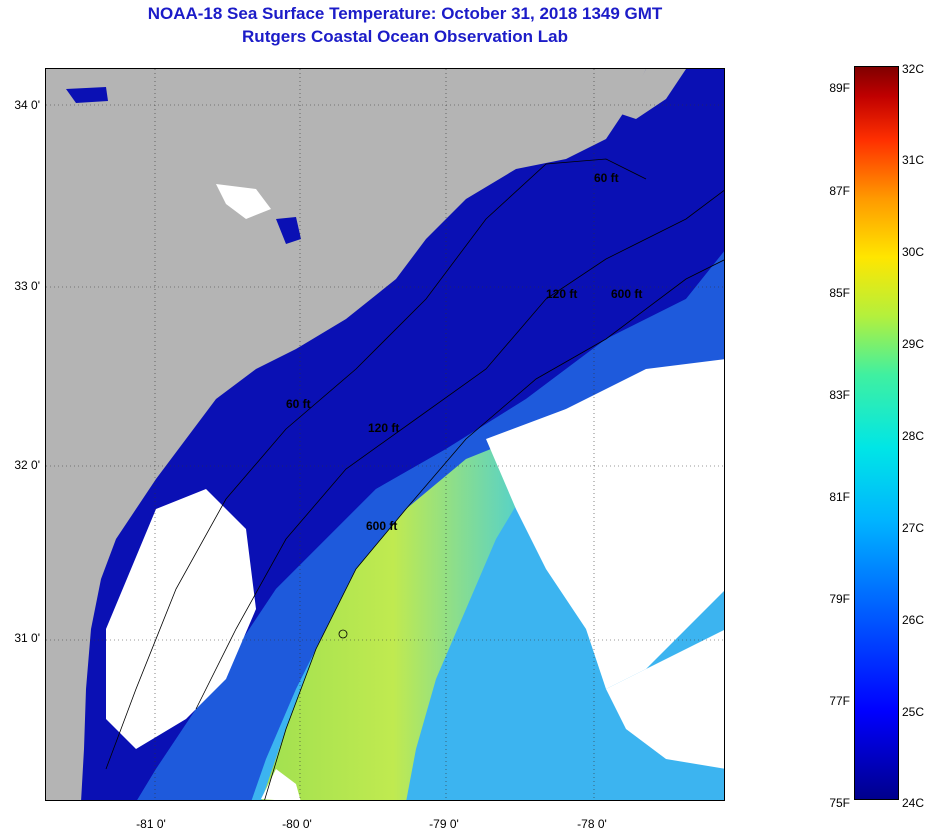 This screenshot has height=832, width=936. I want to click on contour-label-60ft: 60 ft, so click(298, 404).